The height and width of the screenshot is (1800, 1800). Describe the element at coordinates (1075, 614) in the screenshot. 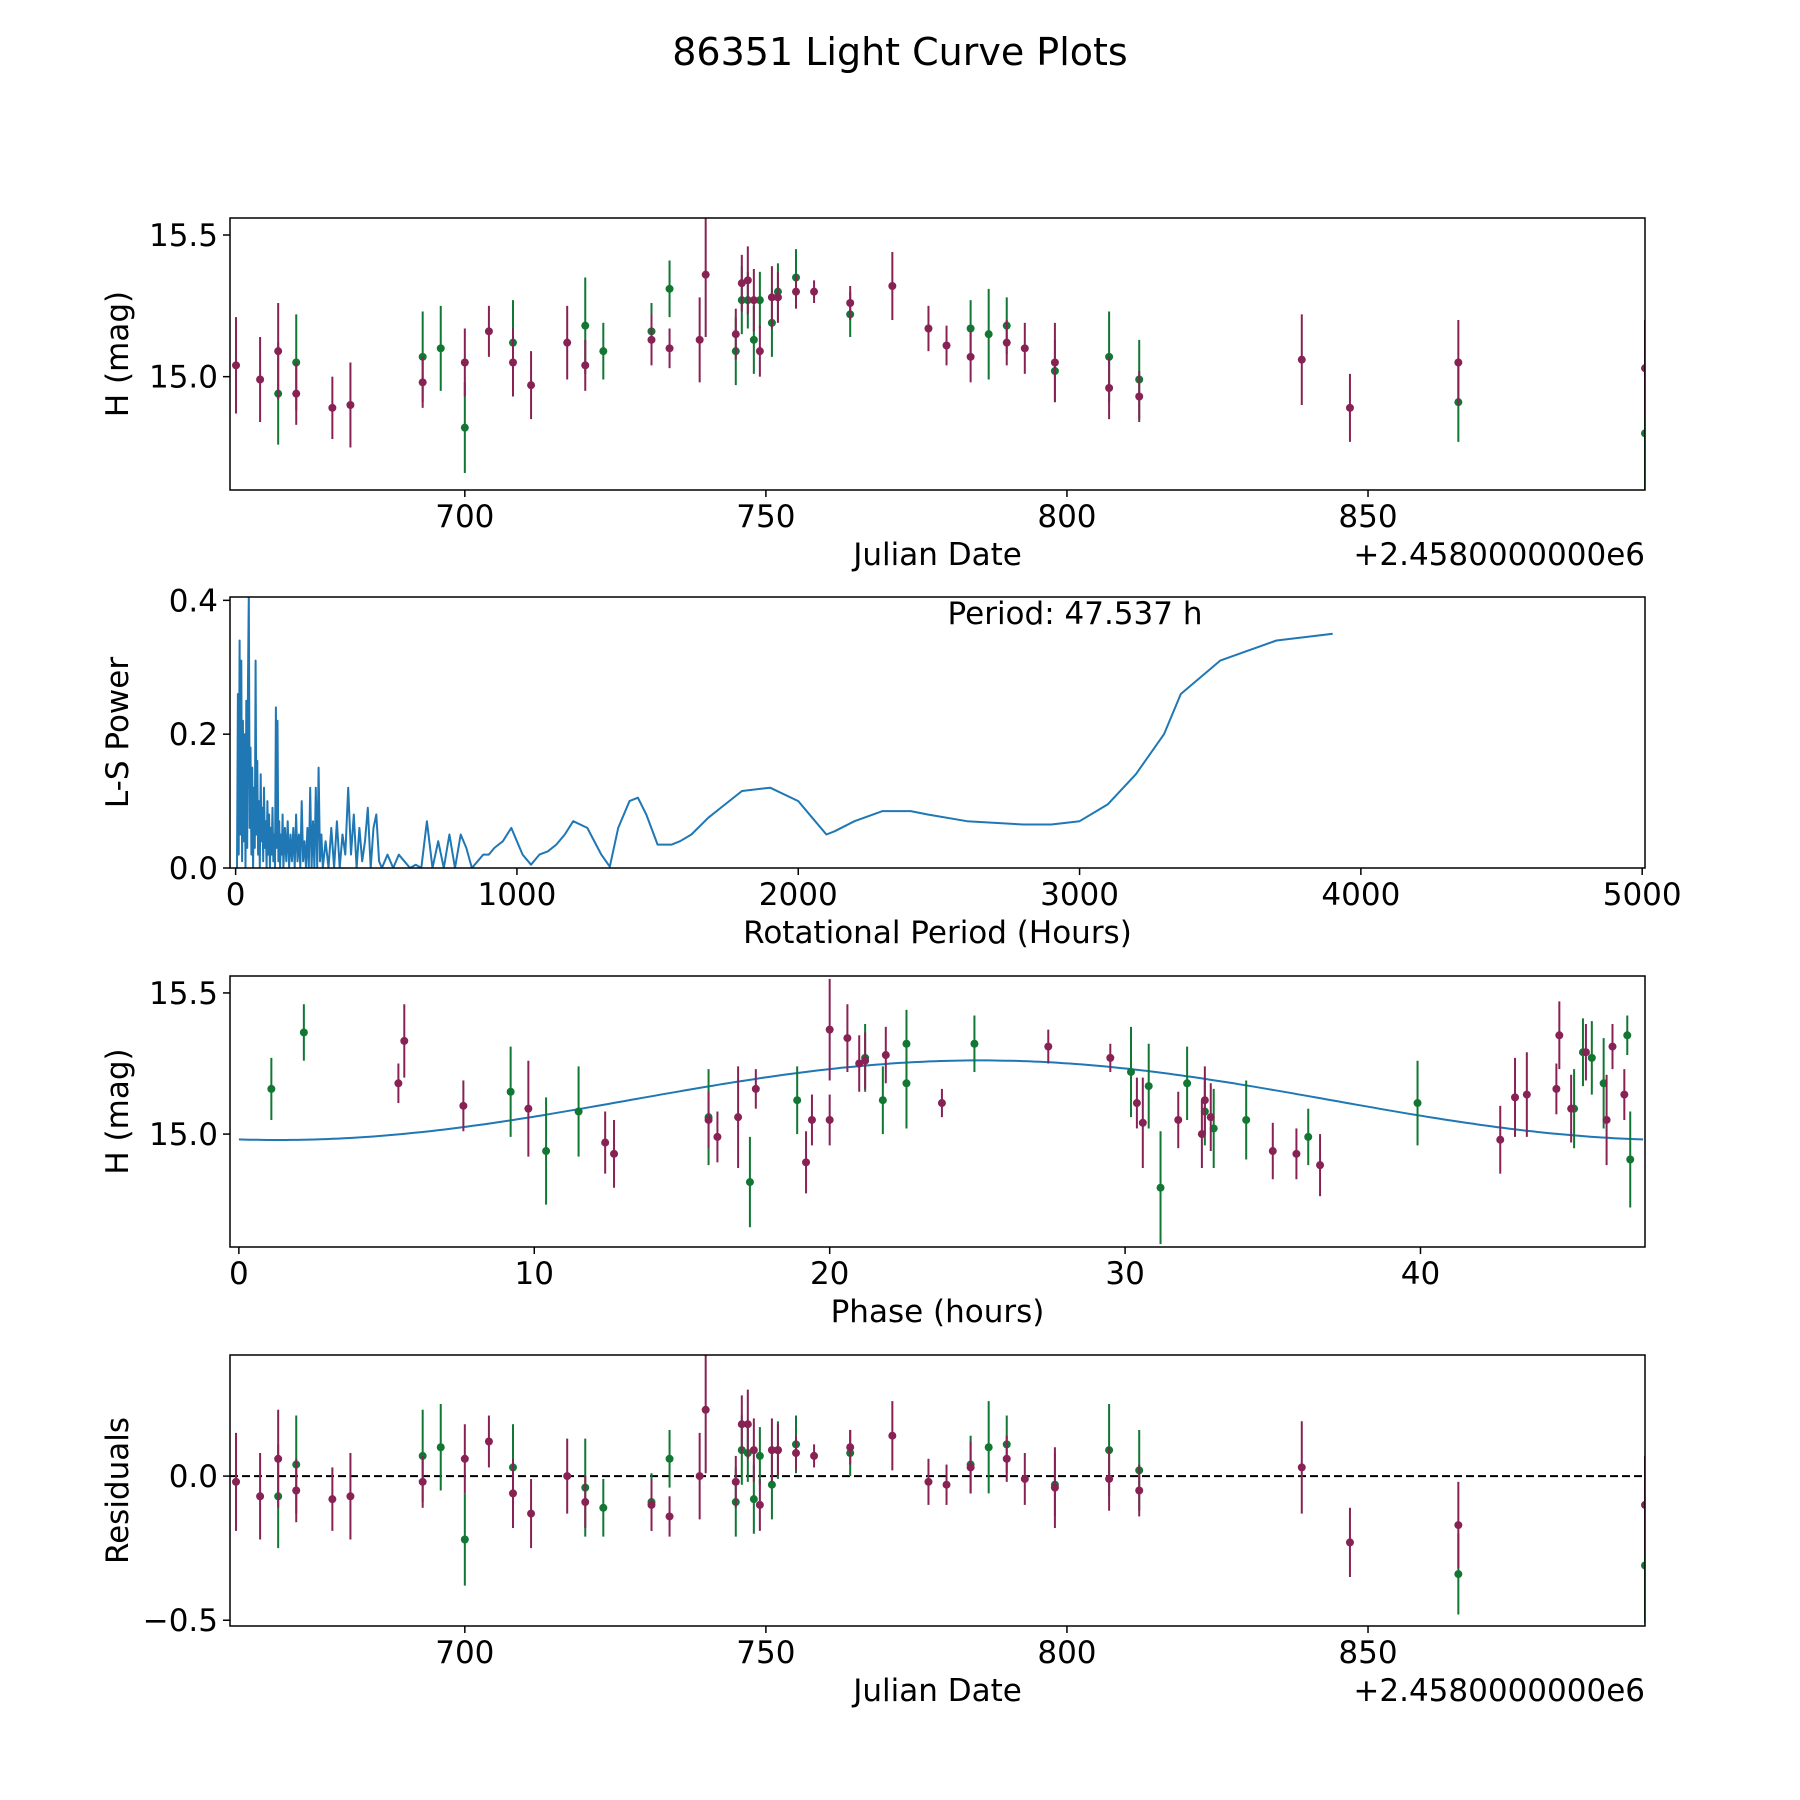

I see `period-annotation: Period: 47.537 h` at that location.